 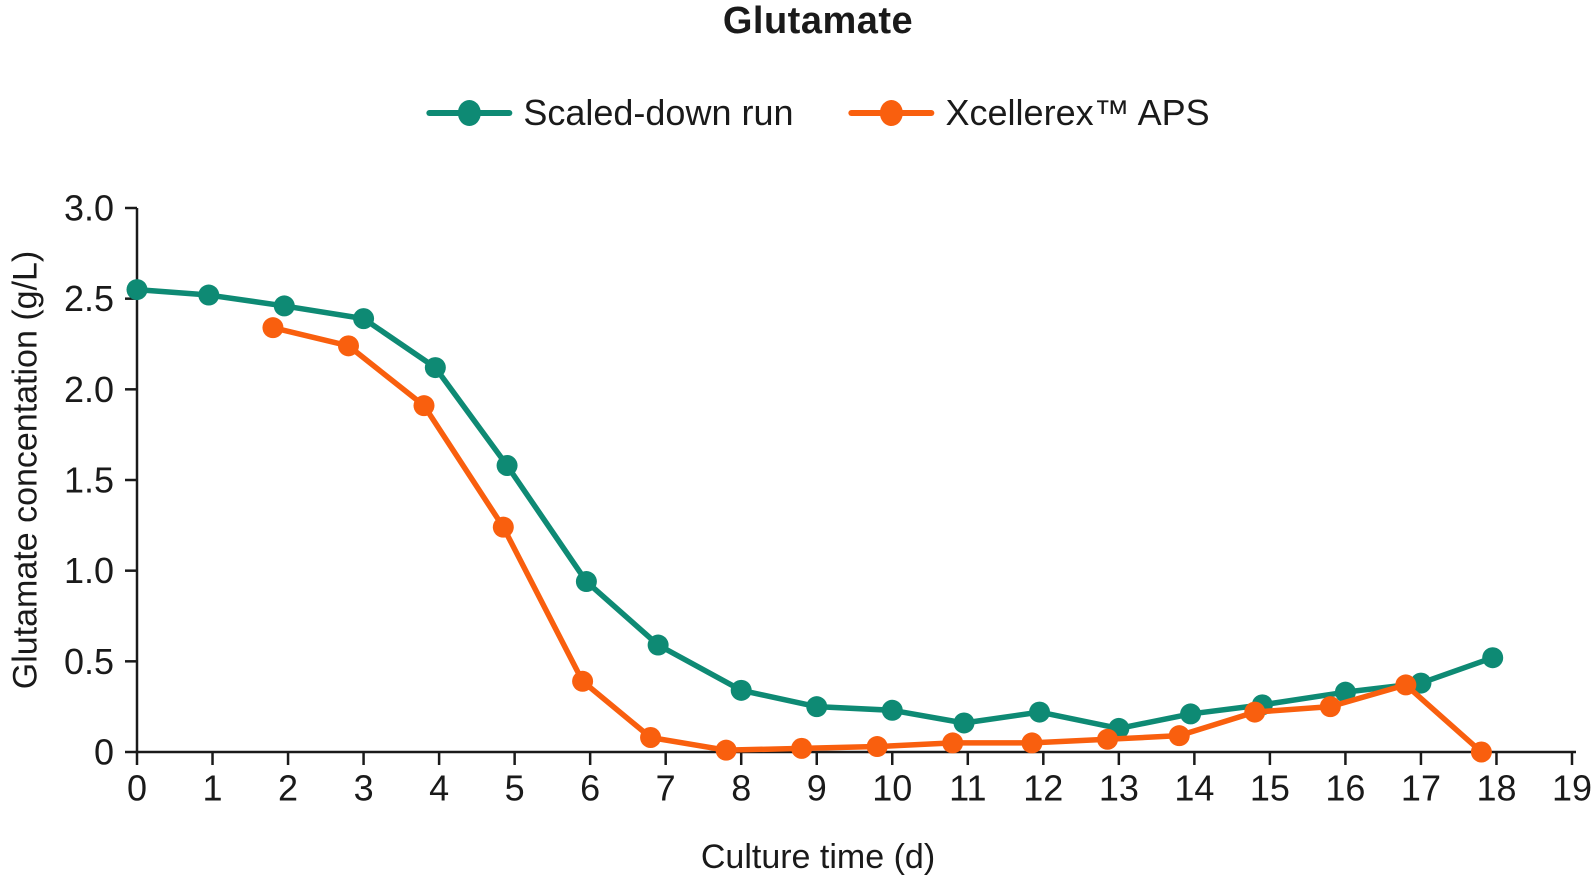 What do you see at coordinates (288, 787) in the screenshot?
I see `x-tick-label: 2` at bounding box center [288, 787].